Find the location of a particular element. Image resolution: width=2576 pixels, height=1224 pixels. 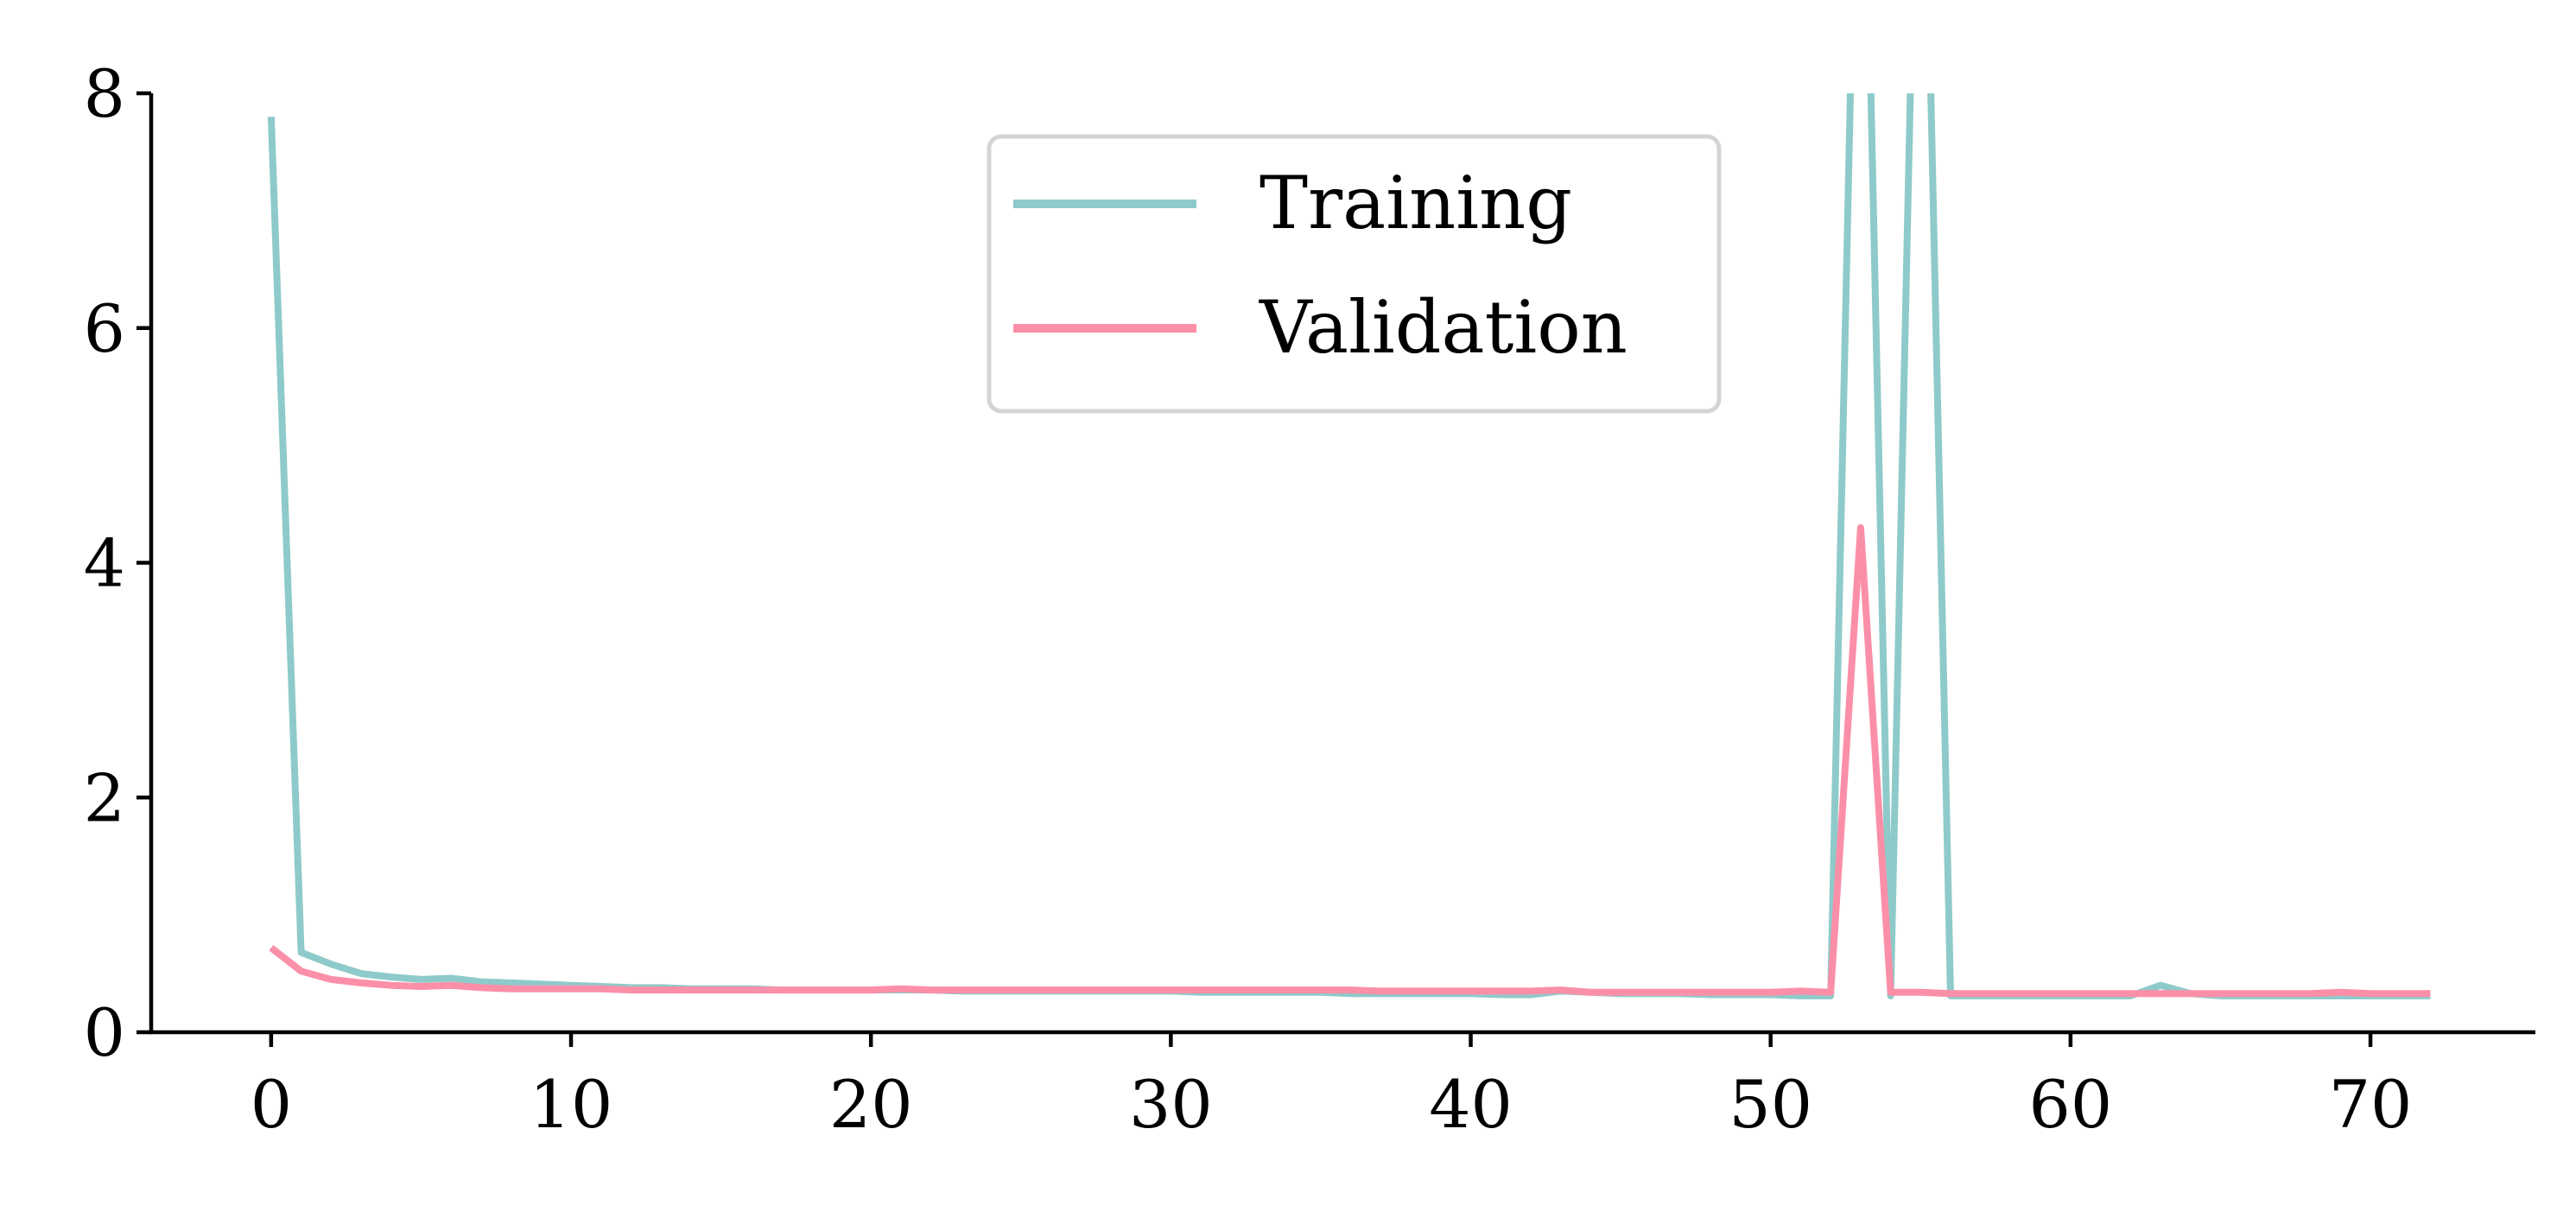

y-tick-label: 8 is located at coordinates (104, 94).